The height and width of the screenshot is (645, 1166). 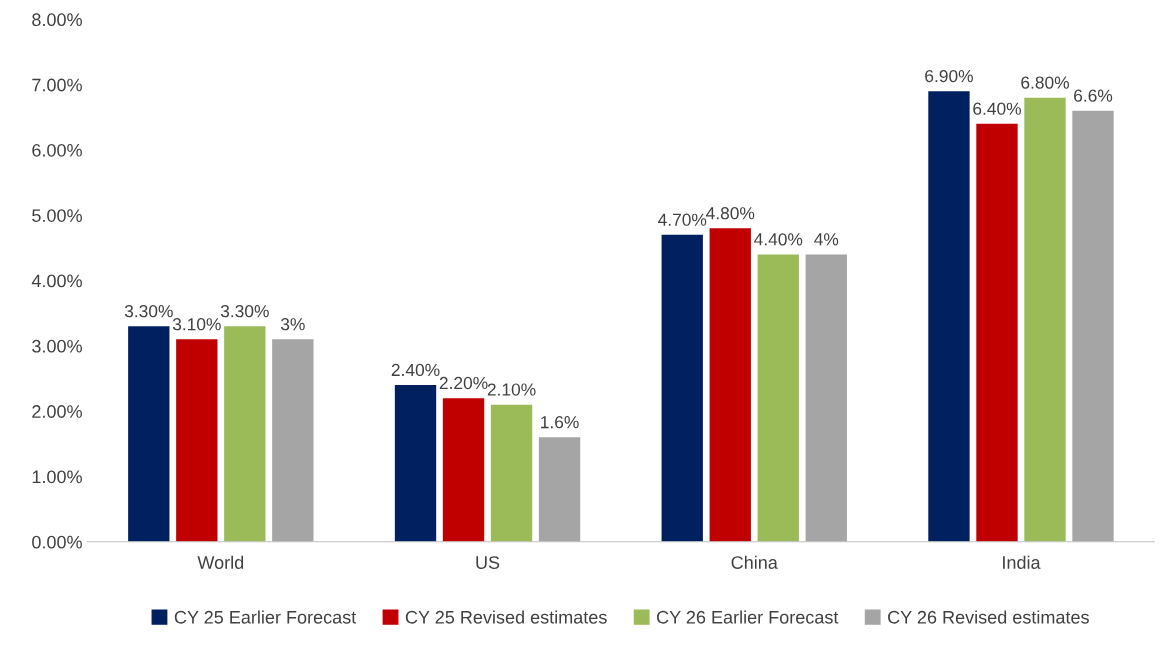 What do you see at coordinates (57, 411) in the screenshot?
I see `y-tick-label: 2.00%` at bounding box center [57, 411].